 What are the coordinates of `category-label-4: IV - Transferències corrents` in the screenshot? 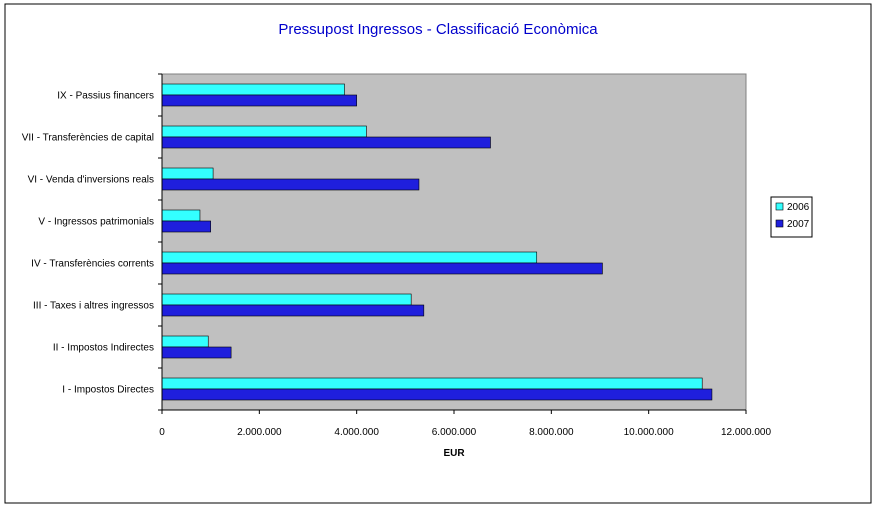 It's located at (92, 264).